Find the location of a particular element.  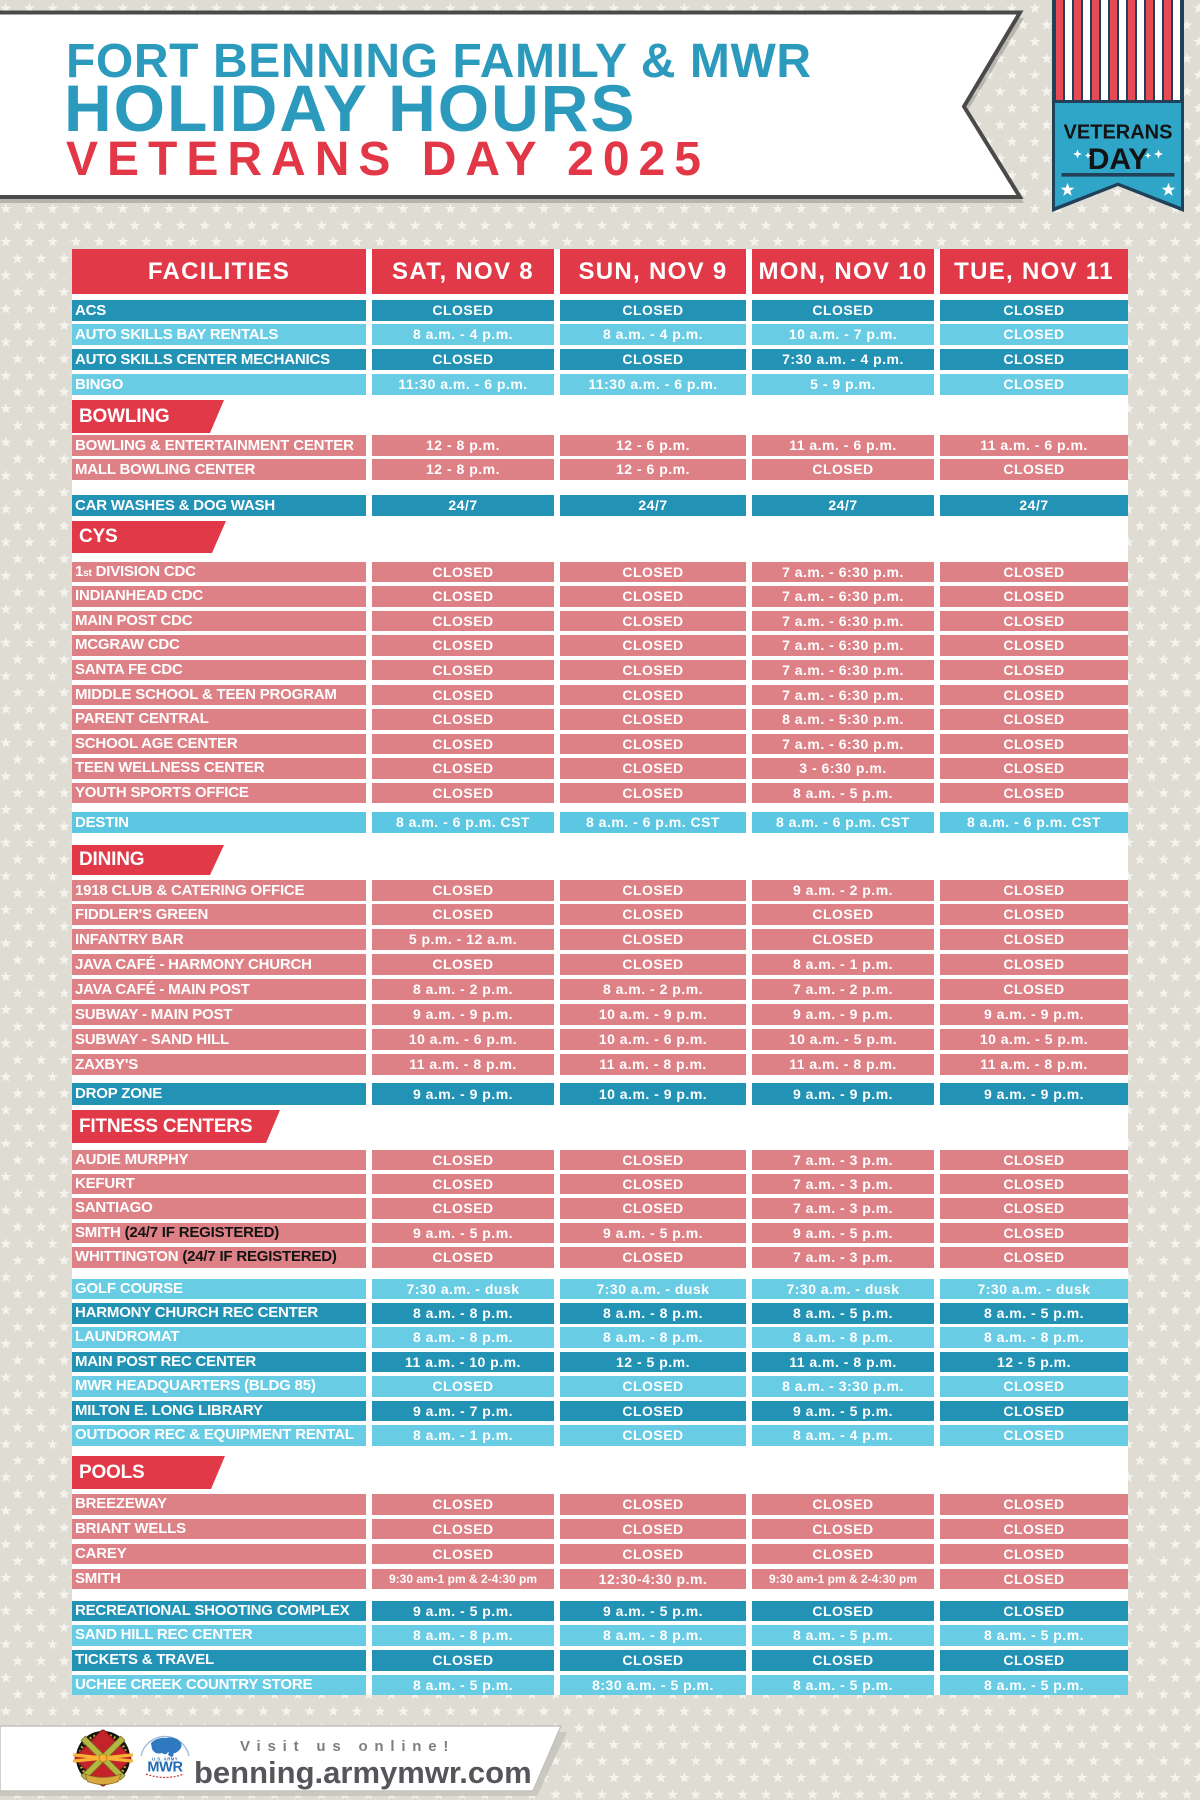

svg-text: MWR is located at coordinates (165, 1768).